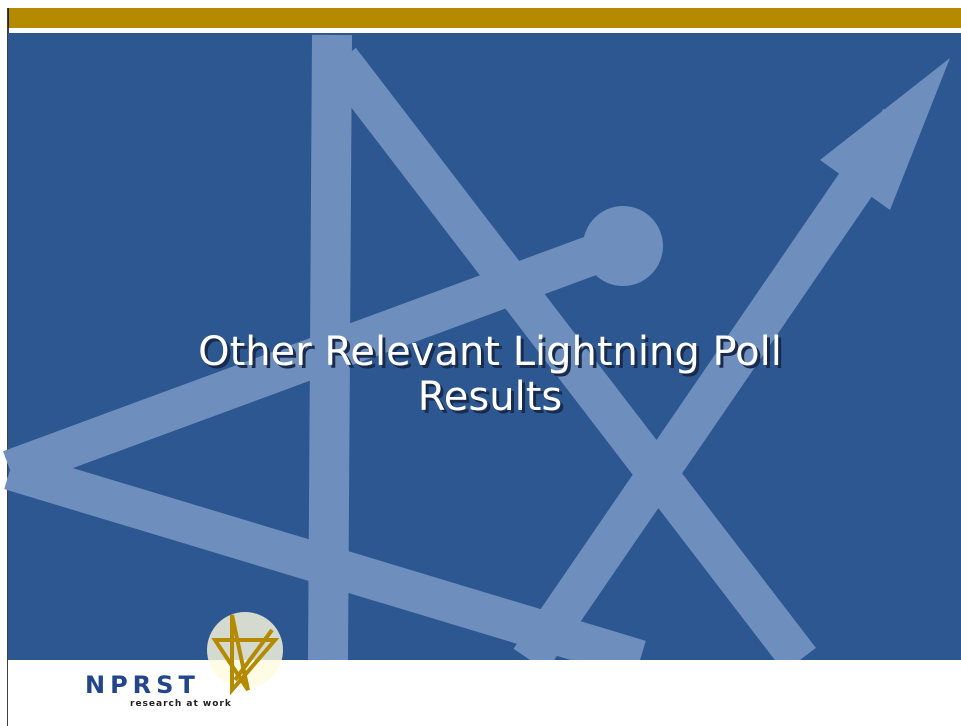 This screenshot has height=726, width=961. What do you see at coordinates (490, 397) in the screenshot?
I see `title-line: Results` at bounding box center [490, 397].